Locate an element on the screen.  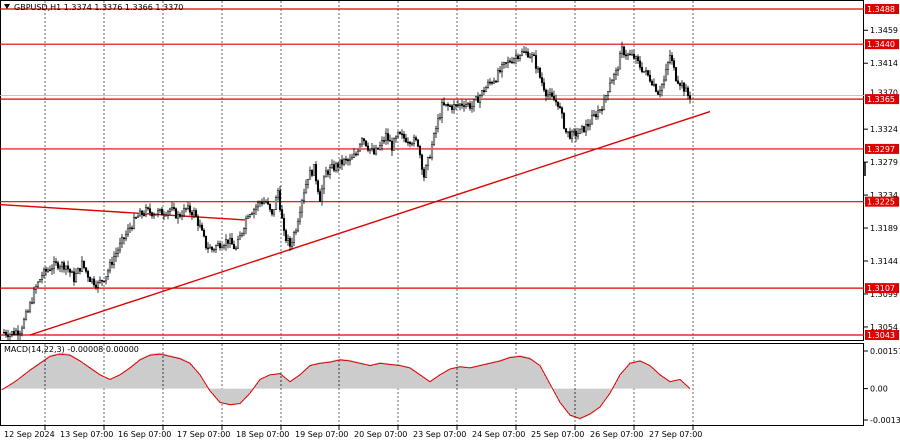
price-tick-label: 1.3414 is located at coordinates (884, 63).